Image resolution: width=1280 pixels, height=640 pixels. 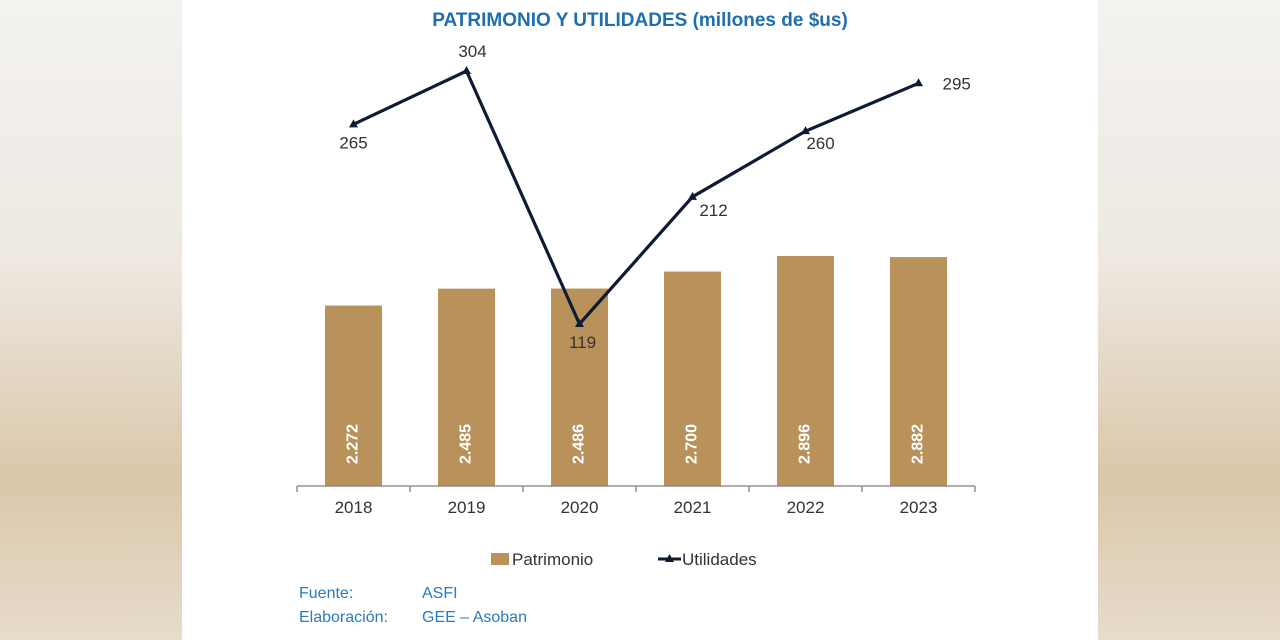 What do you see at coordinates (1189, 320) in the screenshot?
I see `background-right` at bounding box center [1189, 320].